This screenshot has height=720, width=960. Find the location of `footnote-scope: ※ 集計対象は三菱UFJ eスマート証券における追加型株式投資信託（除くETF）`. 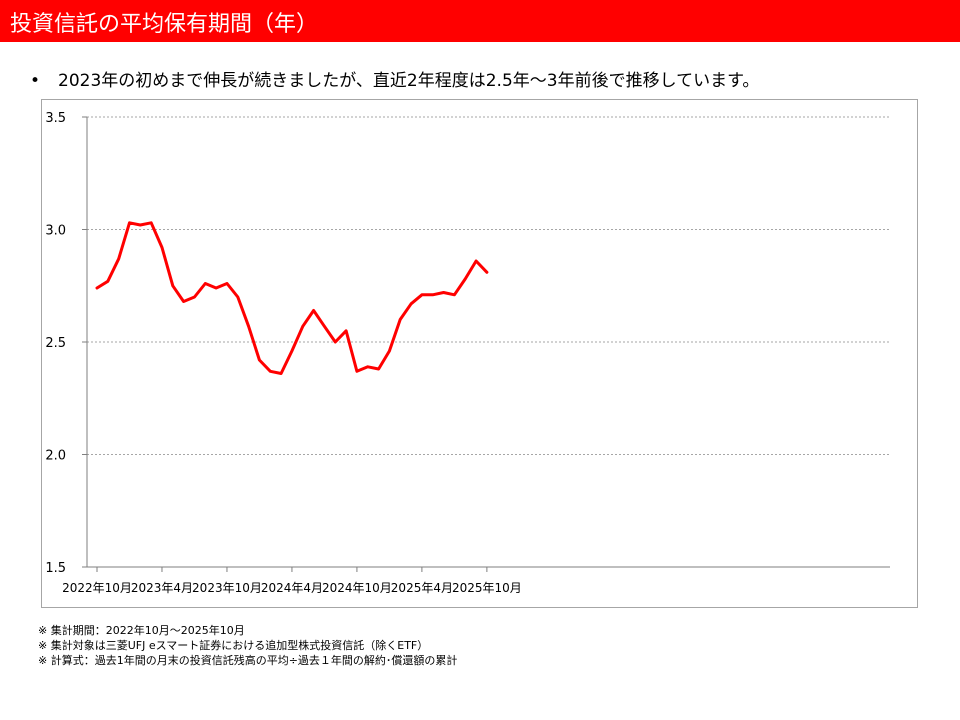

footnote-scope: ※ 集計対象は三菱UFJ eスマート証券における追加型株式投資信託（除くETF） is located at coordinates (233, 645).